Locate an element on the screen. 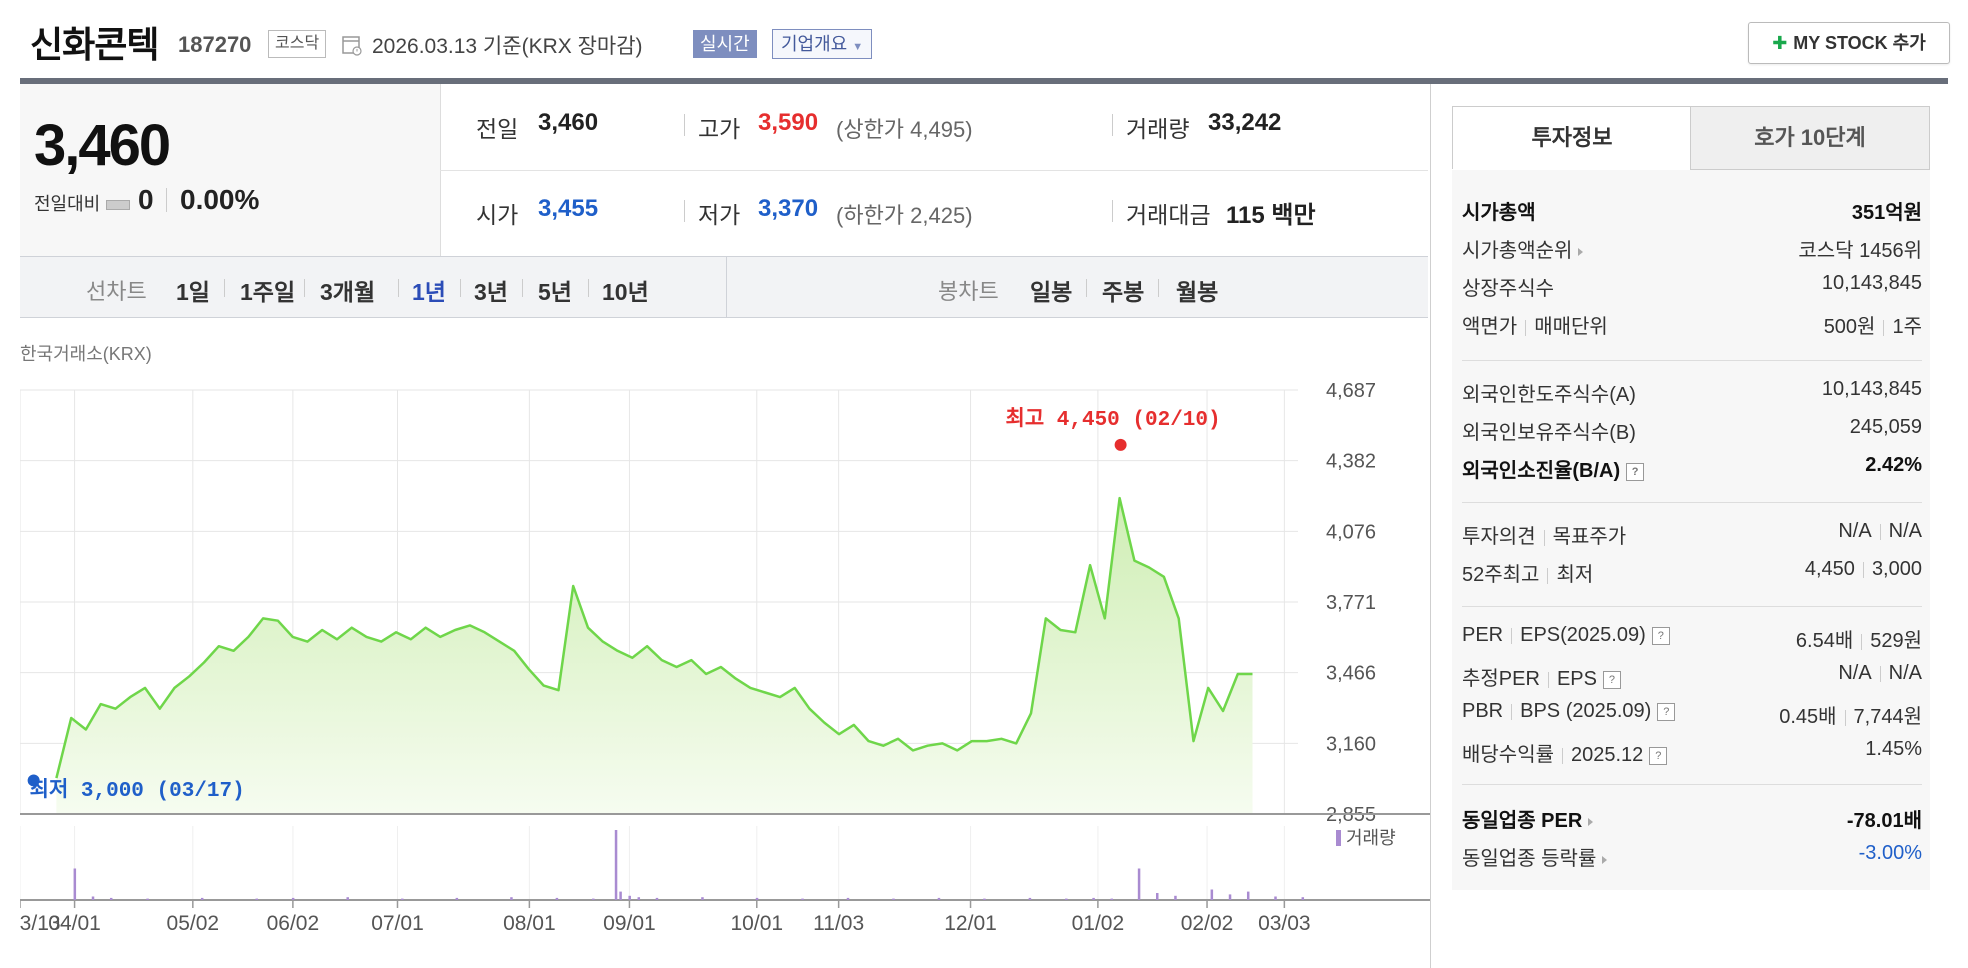  x-tick-label: 10/01 is located at coordinates (757, 923).